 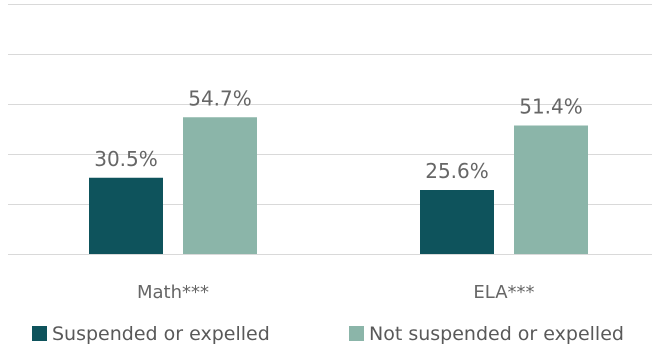 What do you see at coordinates (503, 292) in the screenshot?
I see `category-label: ELA***` at bounding box center [503, 292].